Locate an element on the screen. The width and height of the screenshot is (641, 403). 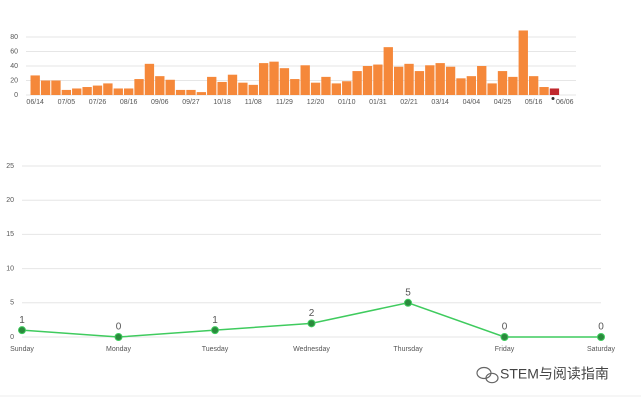
x-tick-label: 06/14 is located at coordinates (35, 102).